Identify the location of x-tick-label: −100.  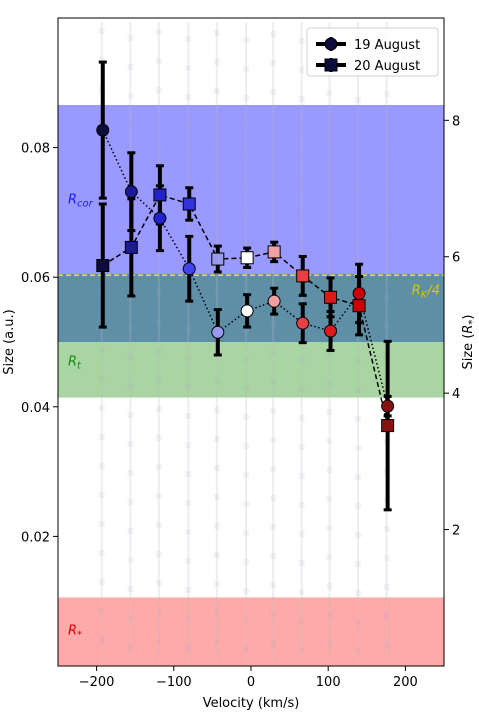
(174, 682).